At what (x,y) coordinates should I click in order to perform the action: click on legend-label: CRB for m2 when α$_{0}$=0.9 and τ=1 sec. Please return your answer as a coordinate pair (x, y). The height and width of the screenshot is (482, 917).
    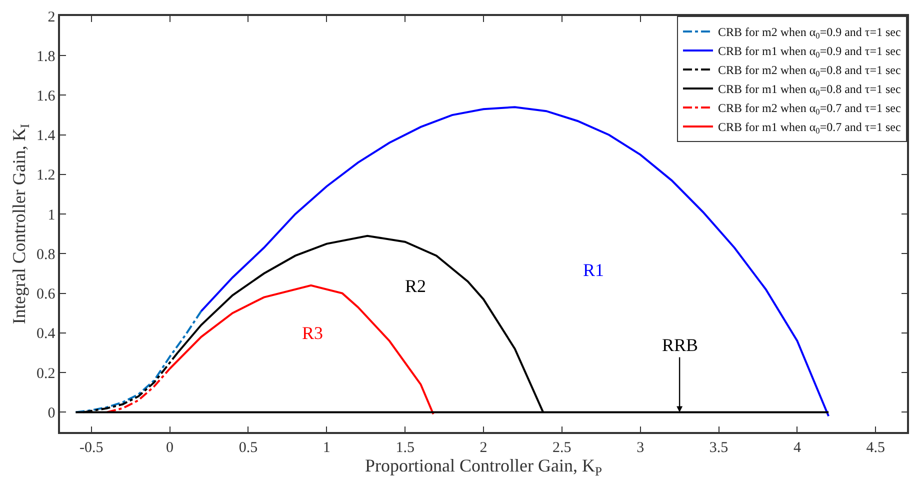
    Looking at the image, I should click on (809, 33).